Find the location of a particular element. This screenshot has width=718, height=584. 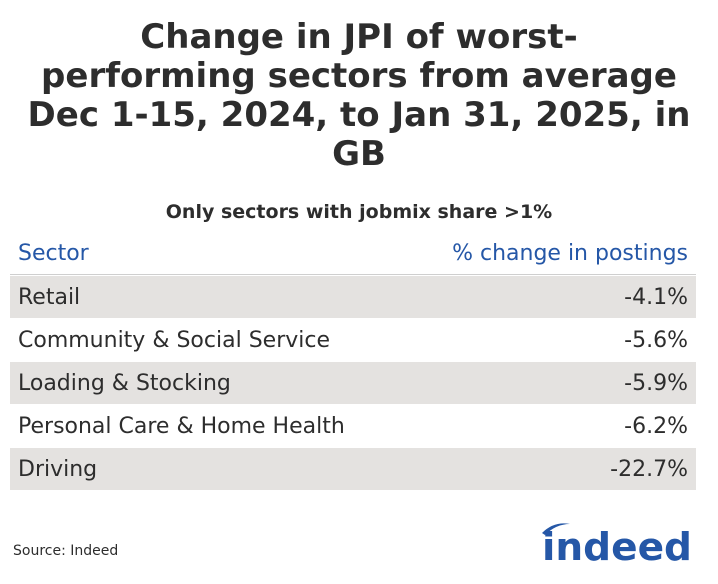

table-row: Personal Care & Home Health -6.2% is located at coordinates (353, 426).